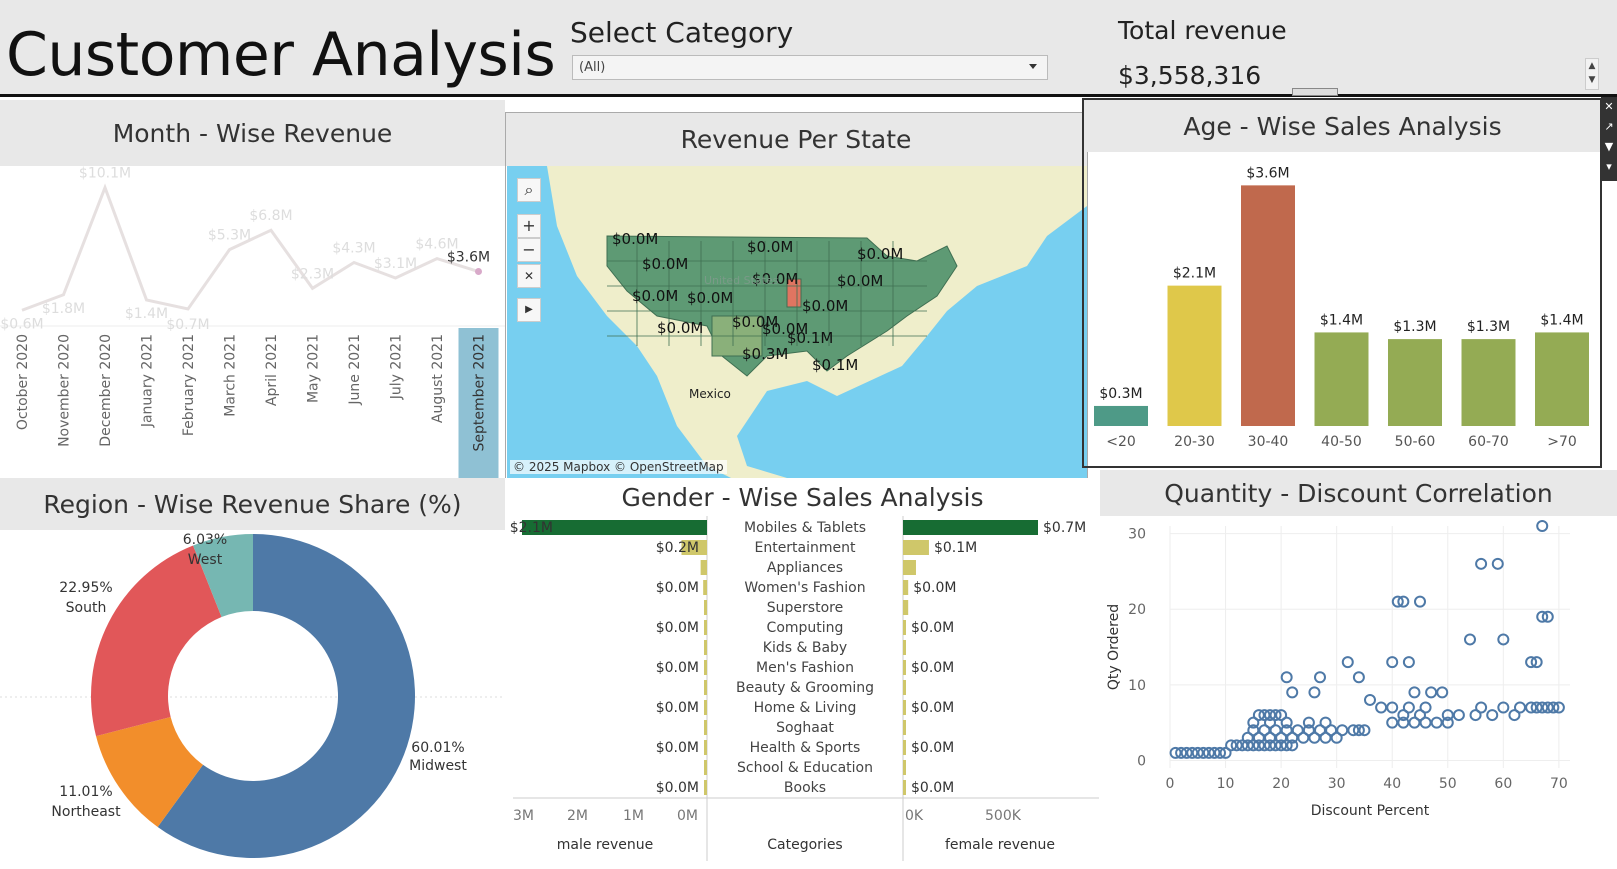 The image size is (1617, 869). I want to click on month-tick-label: January 2021, so click(148, 381).